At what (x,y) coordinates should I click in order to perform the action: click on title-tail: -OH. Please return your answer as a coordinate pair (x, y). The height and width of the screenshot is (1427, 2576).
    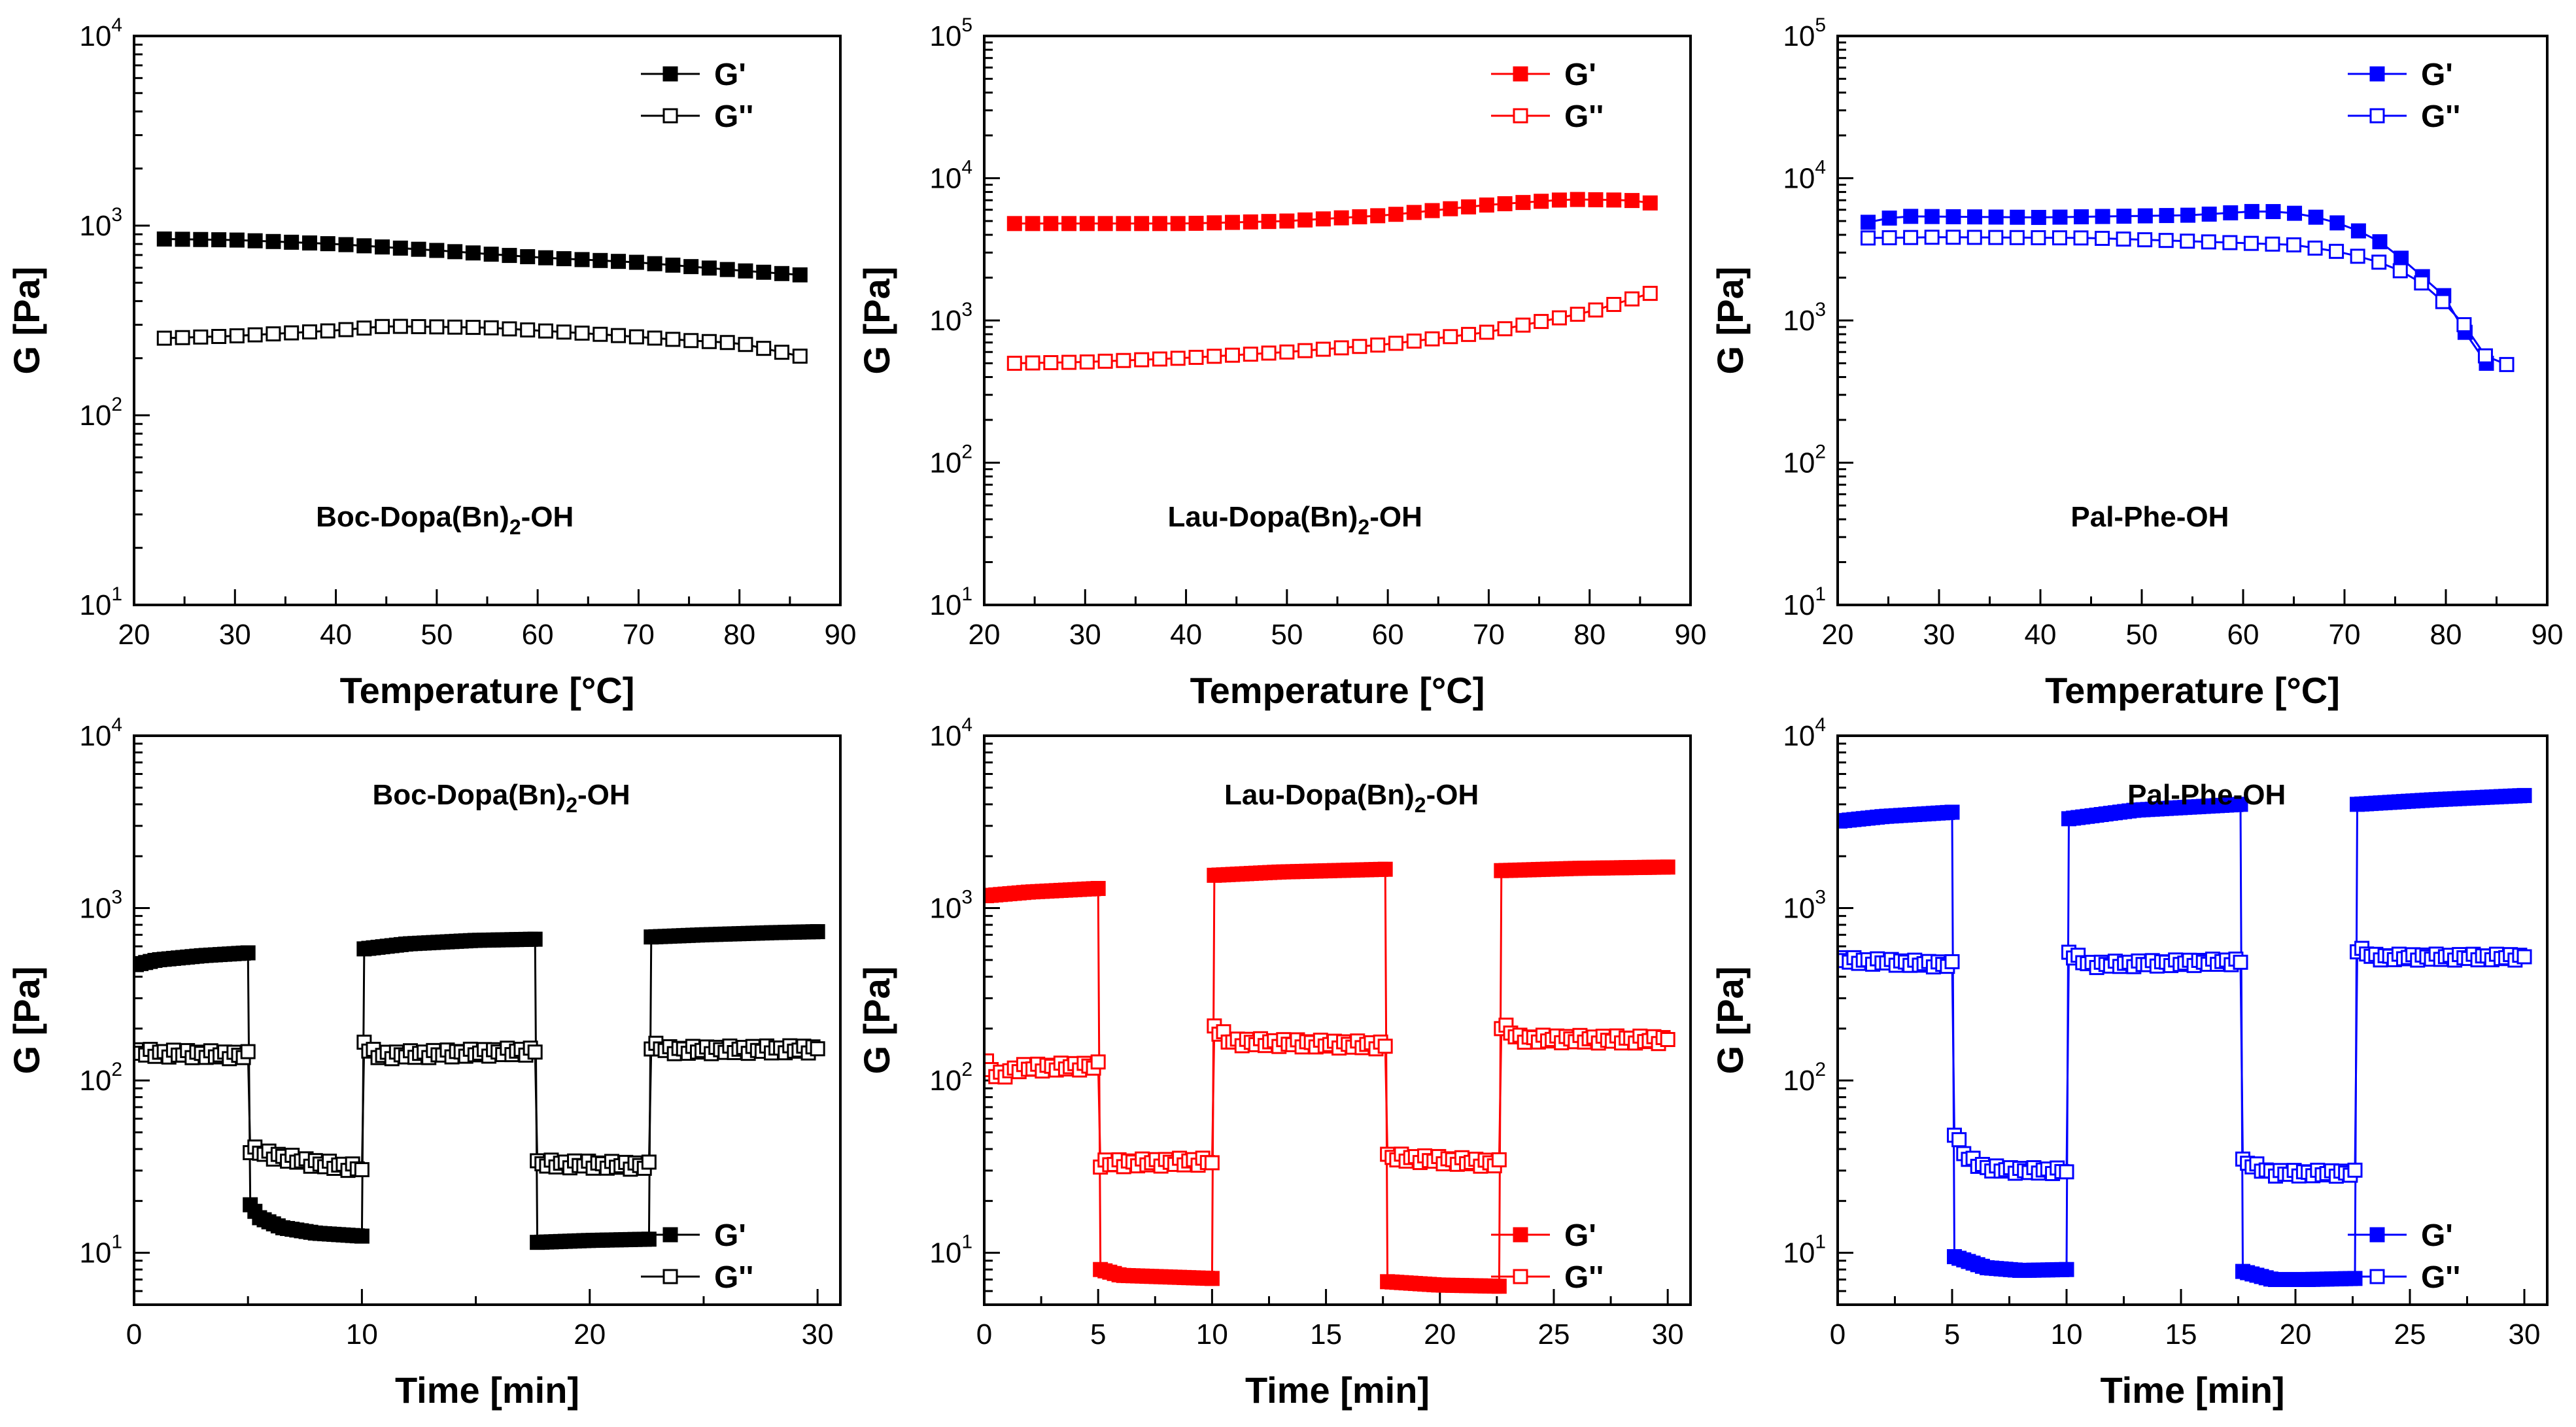
    Looking at the image, I should click on (1396, 517).